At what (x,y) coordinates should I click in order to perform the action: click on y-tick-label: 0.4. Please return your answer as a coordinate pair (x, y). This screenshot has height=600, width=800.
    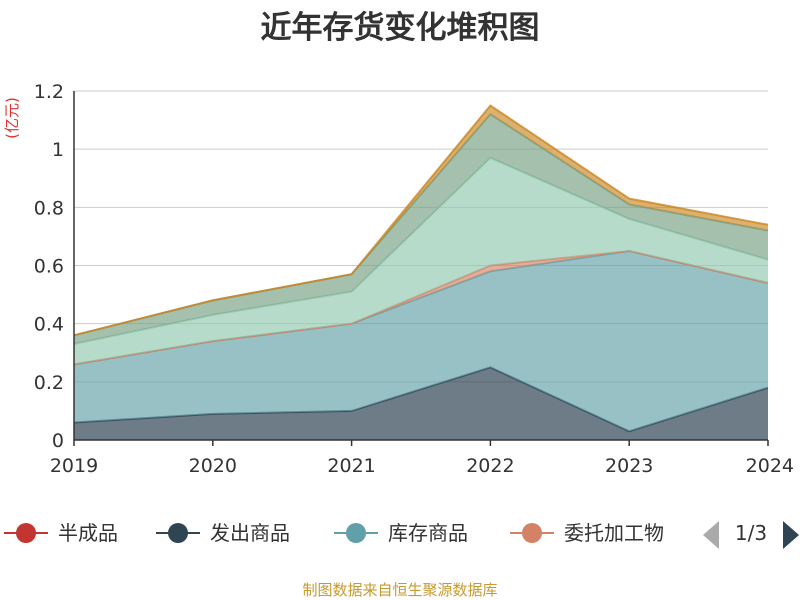
    Looking at the image, I should click on (49, 325).